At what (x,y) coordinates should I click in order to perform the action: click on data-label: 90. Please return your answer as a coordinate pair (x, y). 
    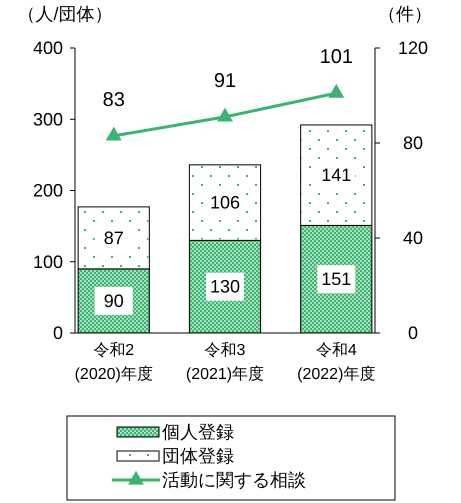
    Looking at the image, I should click on (114, 300).